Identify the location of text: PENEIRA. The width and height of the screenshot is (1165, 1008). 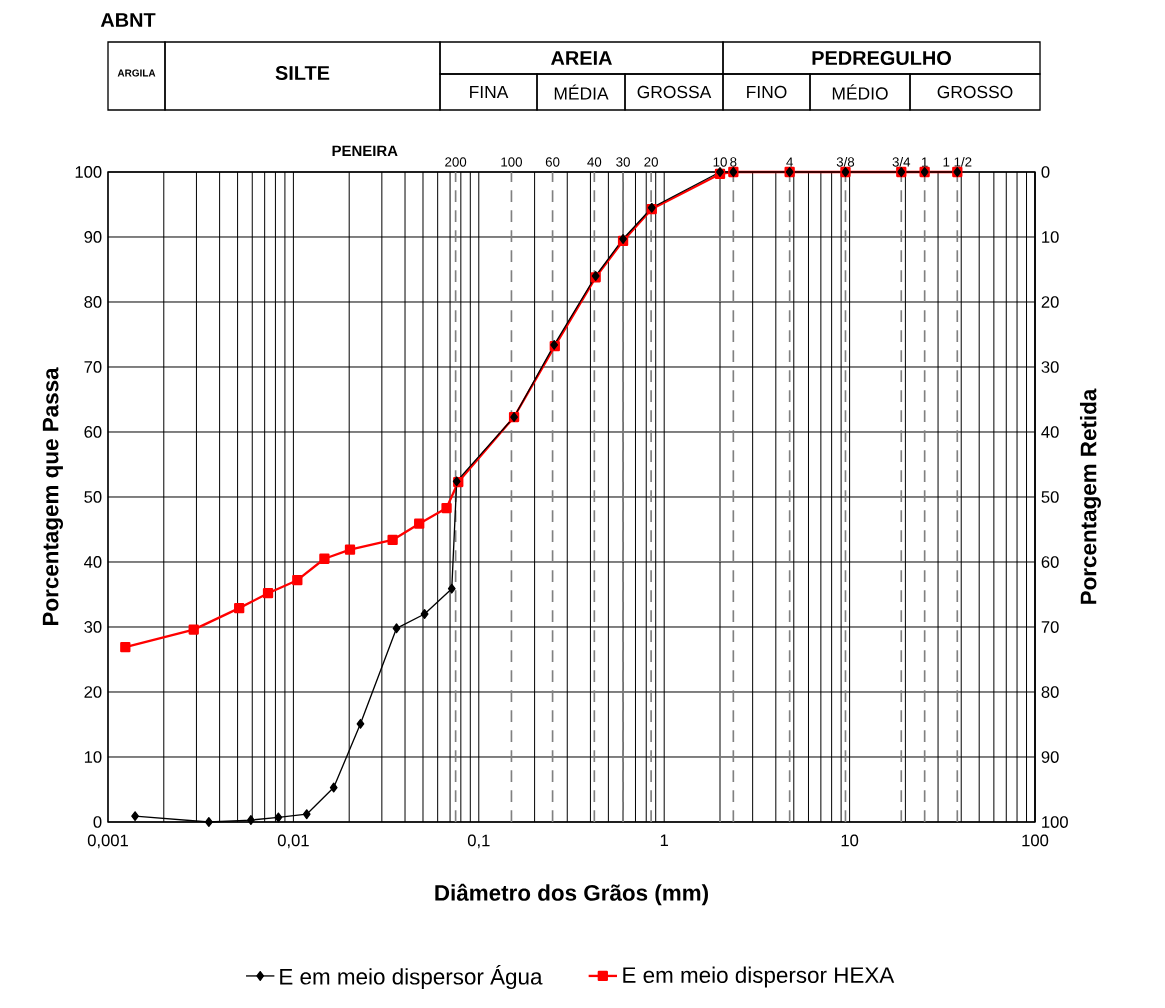
(365, 150).